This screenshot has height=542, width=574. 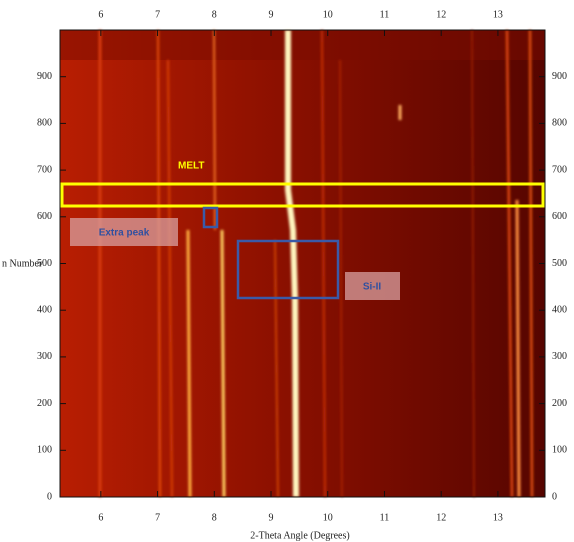 I want to click on y-tick-label: 200, so click(x=44, y=403).